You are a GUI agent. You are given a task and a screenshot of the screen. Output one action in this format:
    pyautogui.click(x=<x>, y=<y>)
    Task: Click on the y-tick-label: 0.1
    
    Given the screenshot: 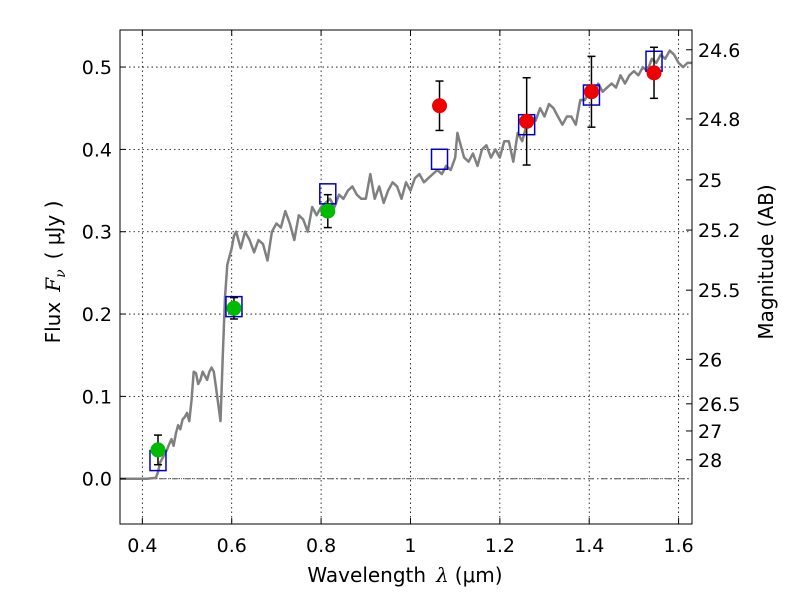 What is the action you would take?
    pyautogui.click(x=97, y=397)
    